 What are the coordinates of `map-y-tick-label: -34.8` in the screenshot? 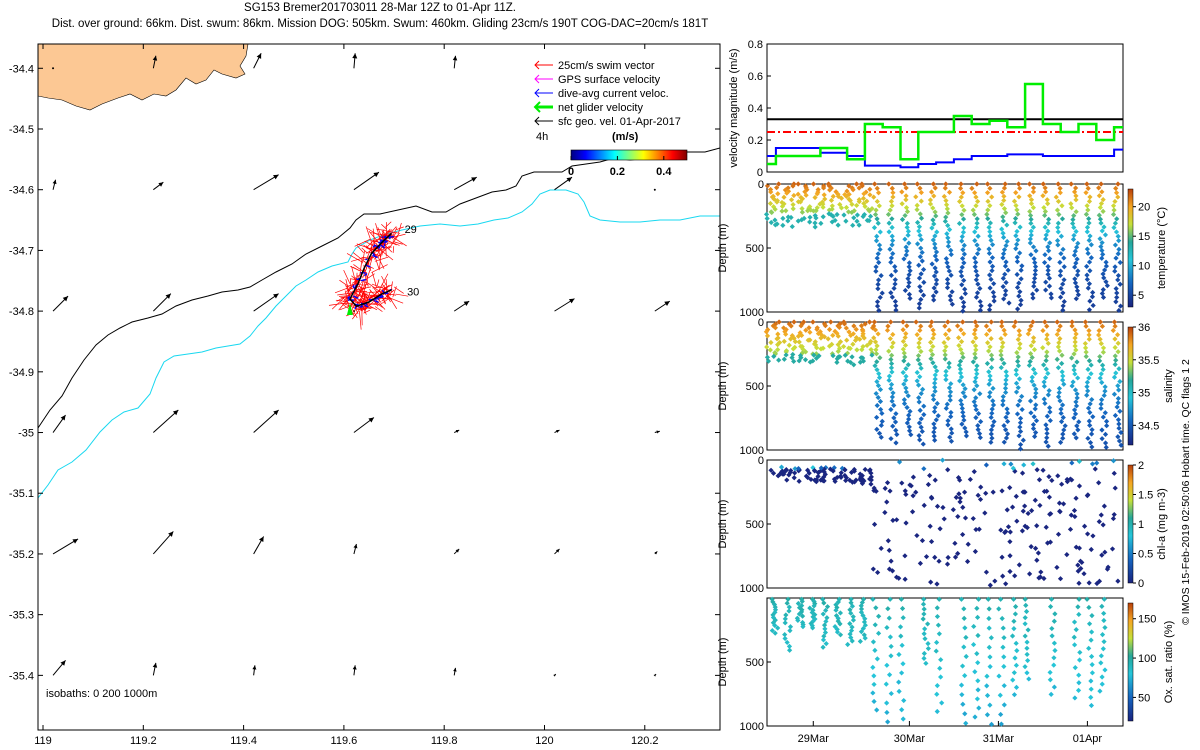 It's located at (21, 312).